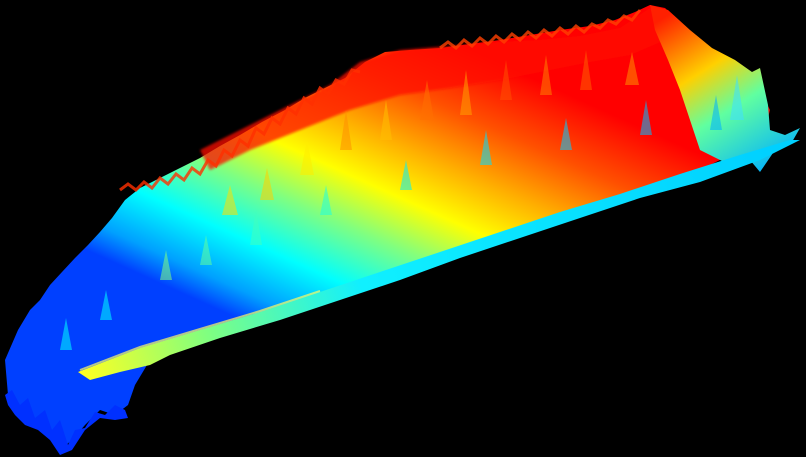 The height and width of the screenshot is (457, 806). I want to click on surface-low-edge, so click(66, 422).